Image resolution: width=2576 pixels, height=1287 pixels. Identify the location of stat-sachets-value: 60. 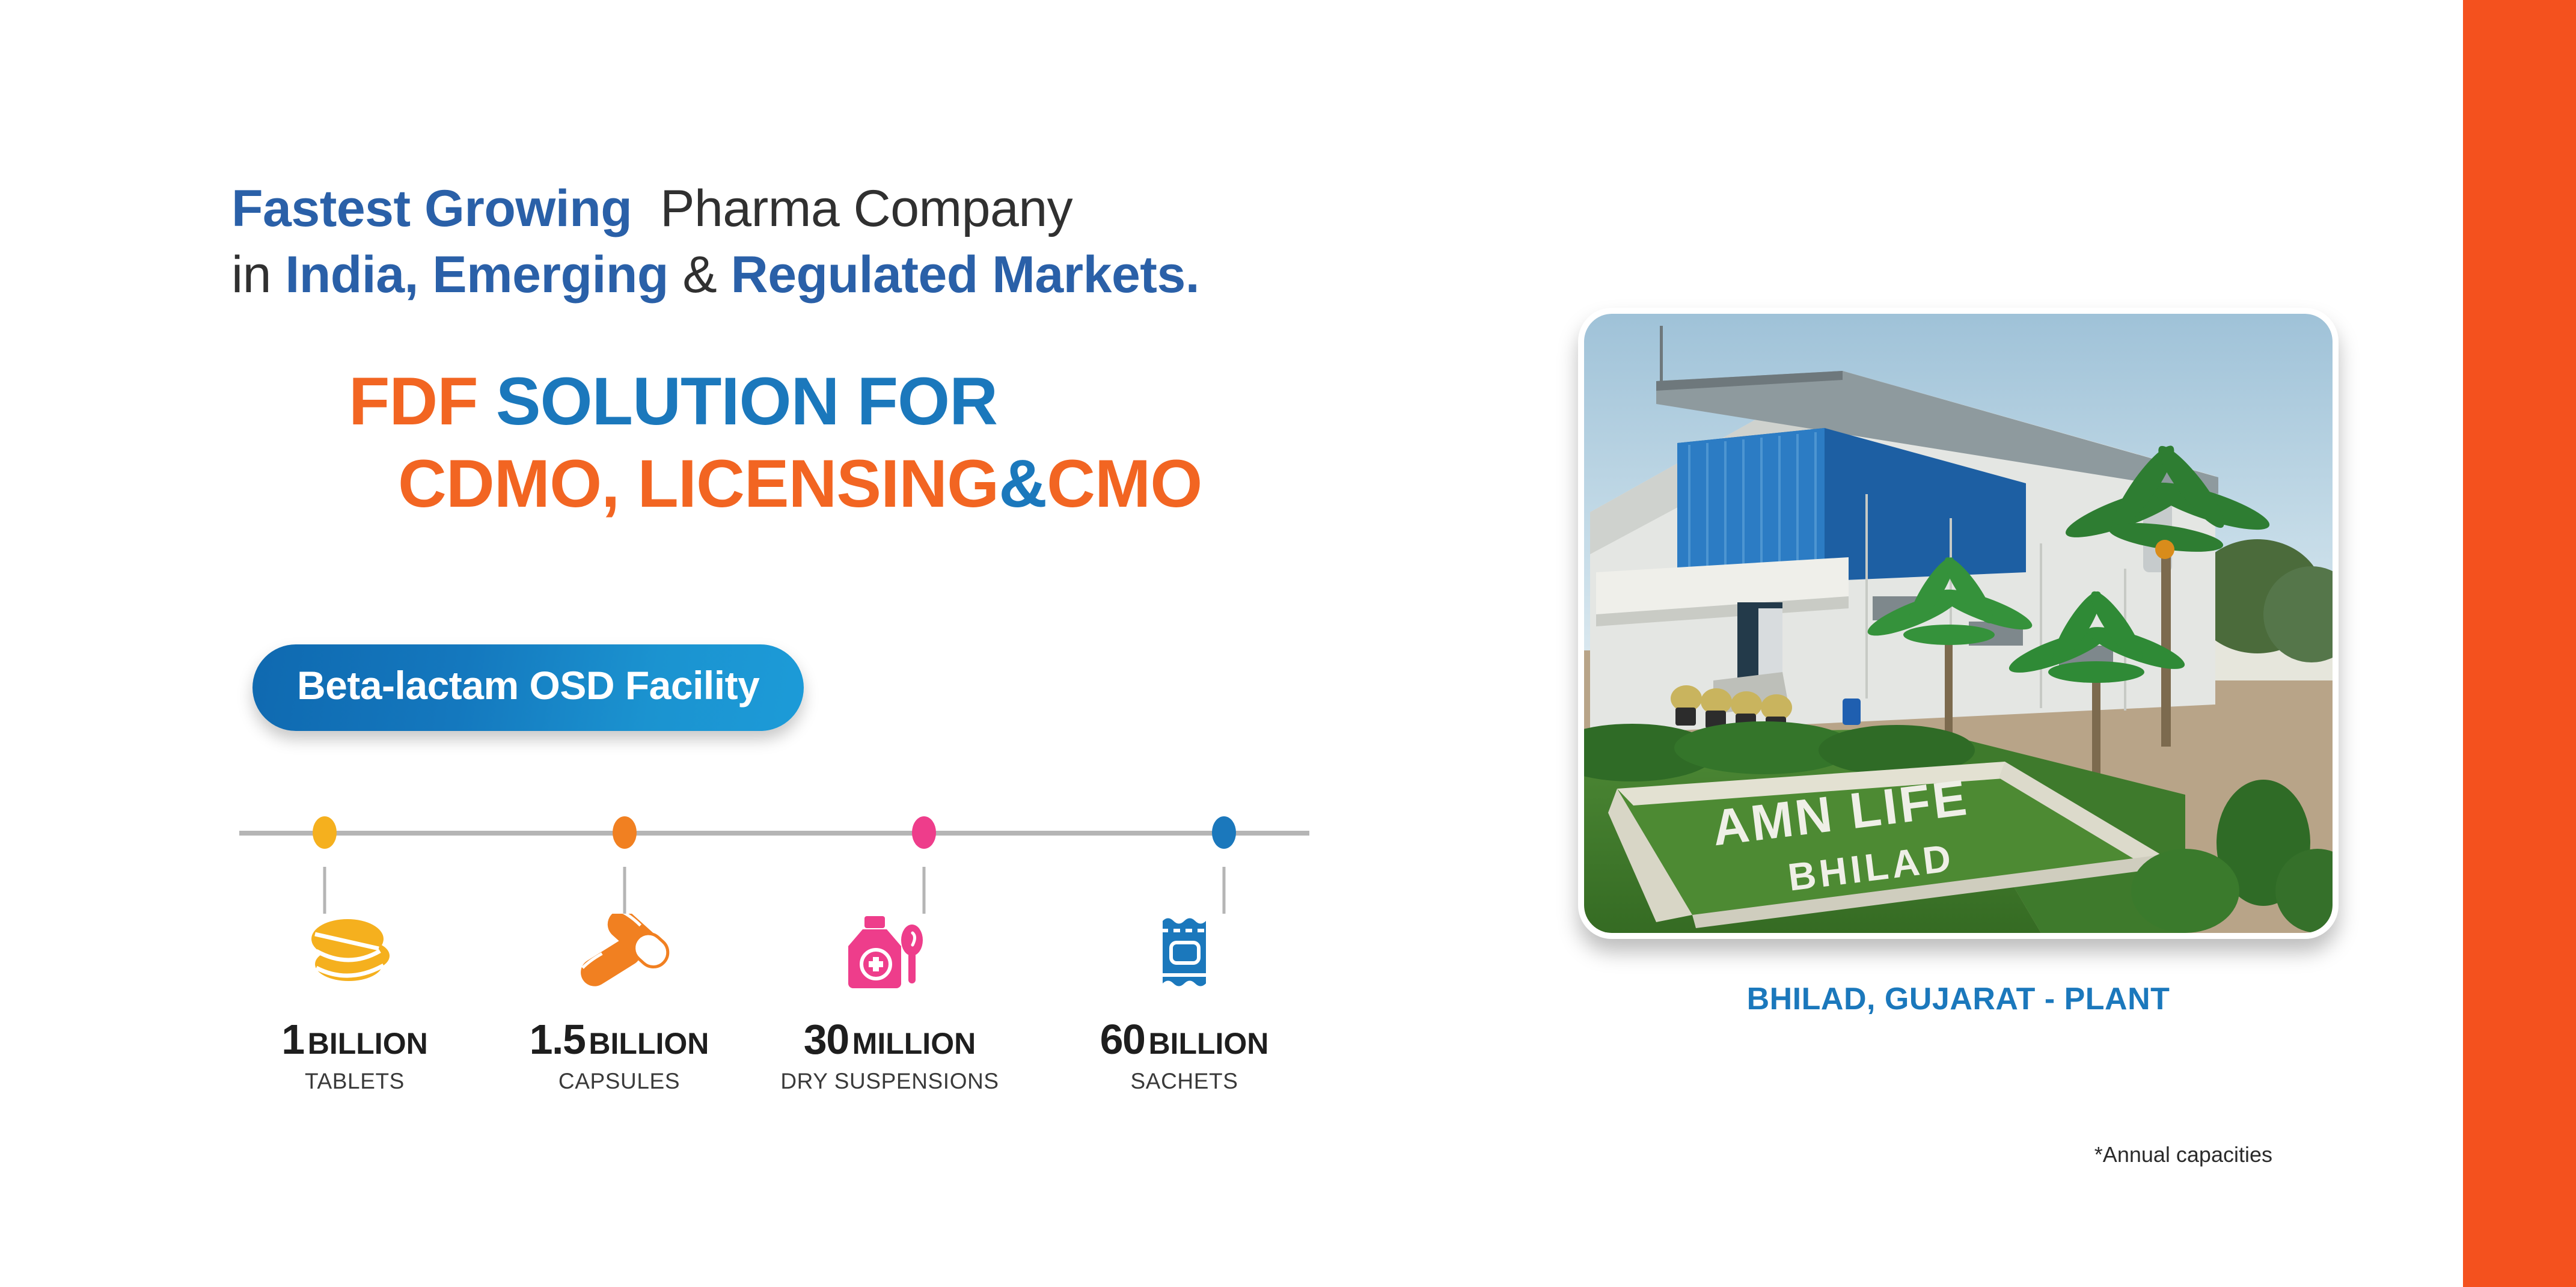
(1123, 1040).